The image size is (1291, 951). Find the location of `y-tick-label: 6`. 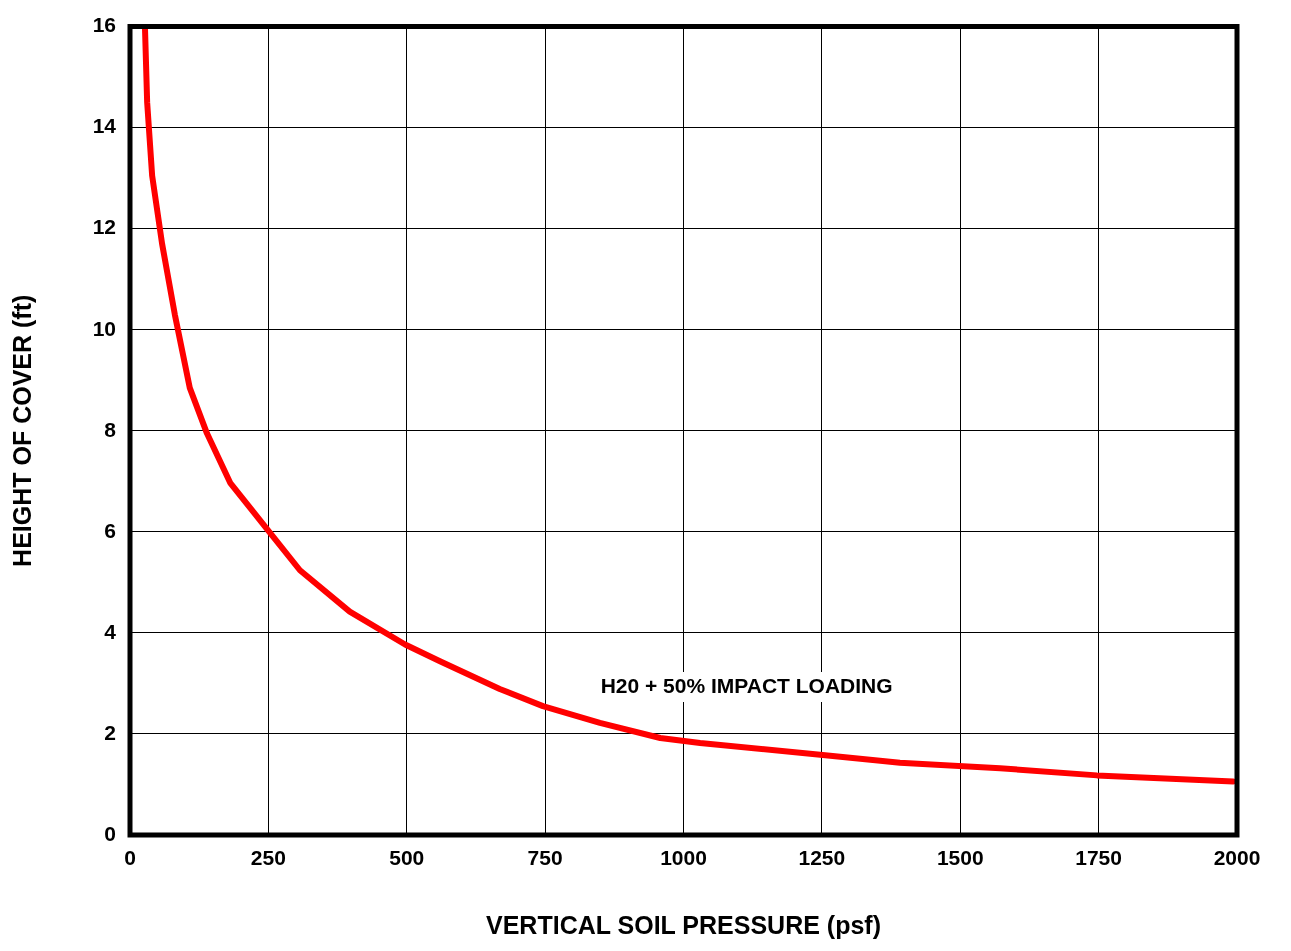

y-tick-label: 6 is located at coordinates (110, 530).